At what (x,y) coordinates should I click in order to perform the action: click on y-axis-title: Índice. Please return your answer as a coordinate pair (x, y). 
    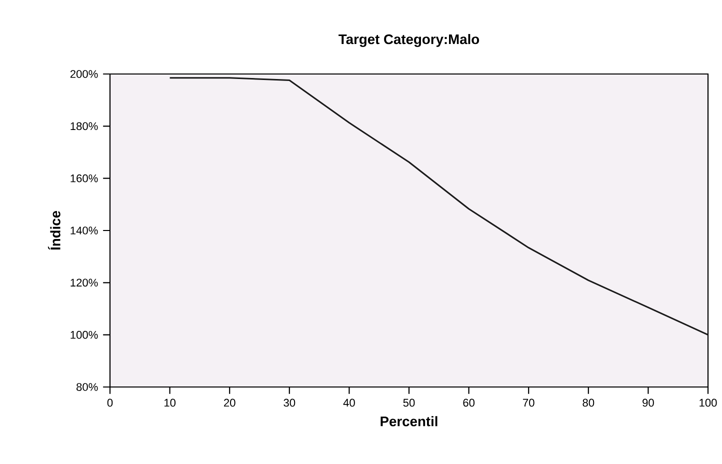
    Looking at the image, I should click on (54, 230).